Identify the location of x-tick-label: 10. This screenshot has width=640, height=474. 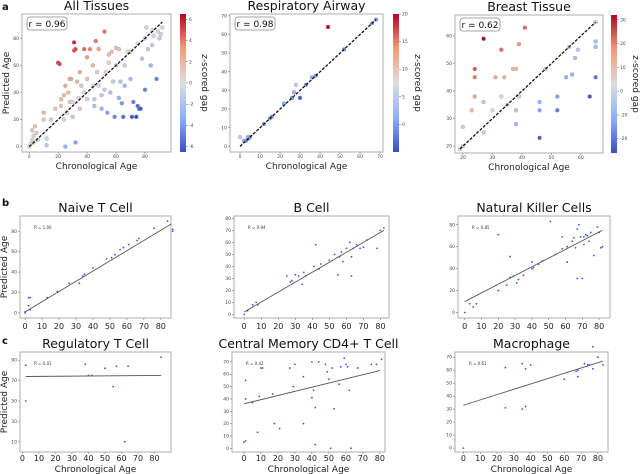
(261, 458).